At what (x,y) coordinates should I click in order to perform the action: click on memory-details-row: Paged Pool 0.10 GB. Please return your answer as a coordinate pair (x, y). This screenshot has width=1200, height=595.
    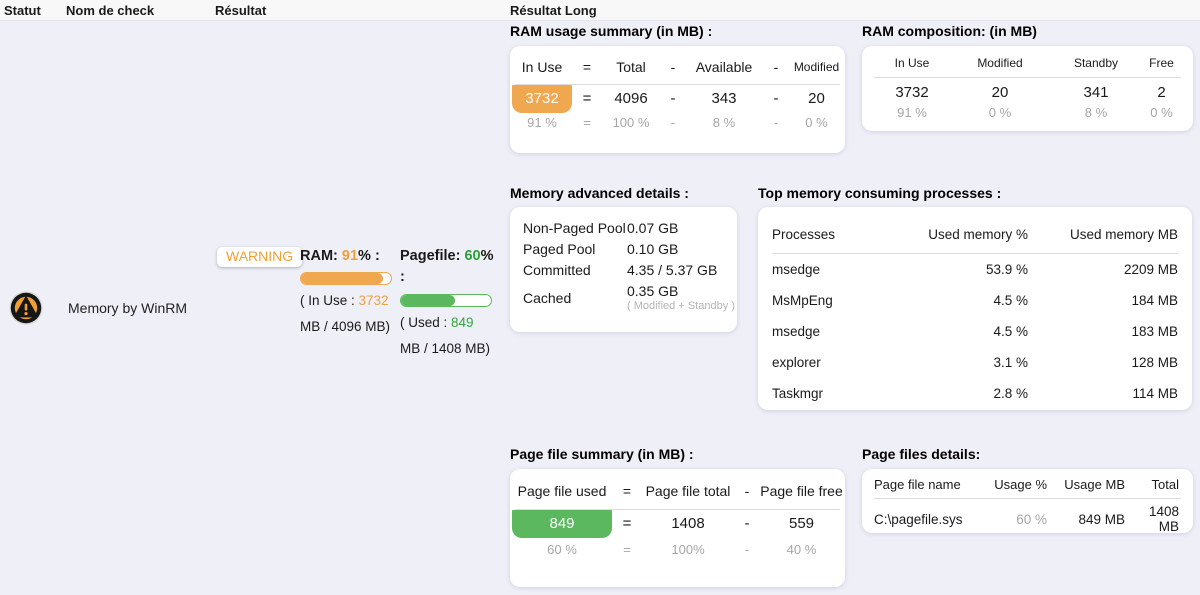
    Looking at the image, I should click on (601, 249).